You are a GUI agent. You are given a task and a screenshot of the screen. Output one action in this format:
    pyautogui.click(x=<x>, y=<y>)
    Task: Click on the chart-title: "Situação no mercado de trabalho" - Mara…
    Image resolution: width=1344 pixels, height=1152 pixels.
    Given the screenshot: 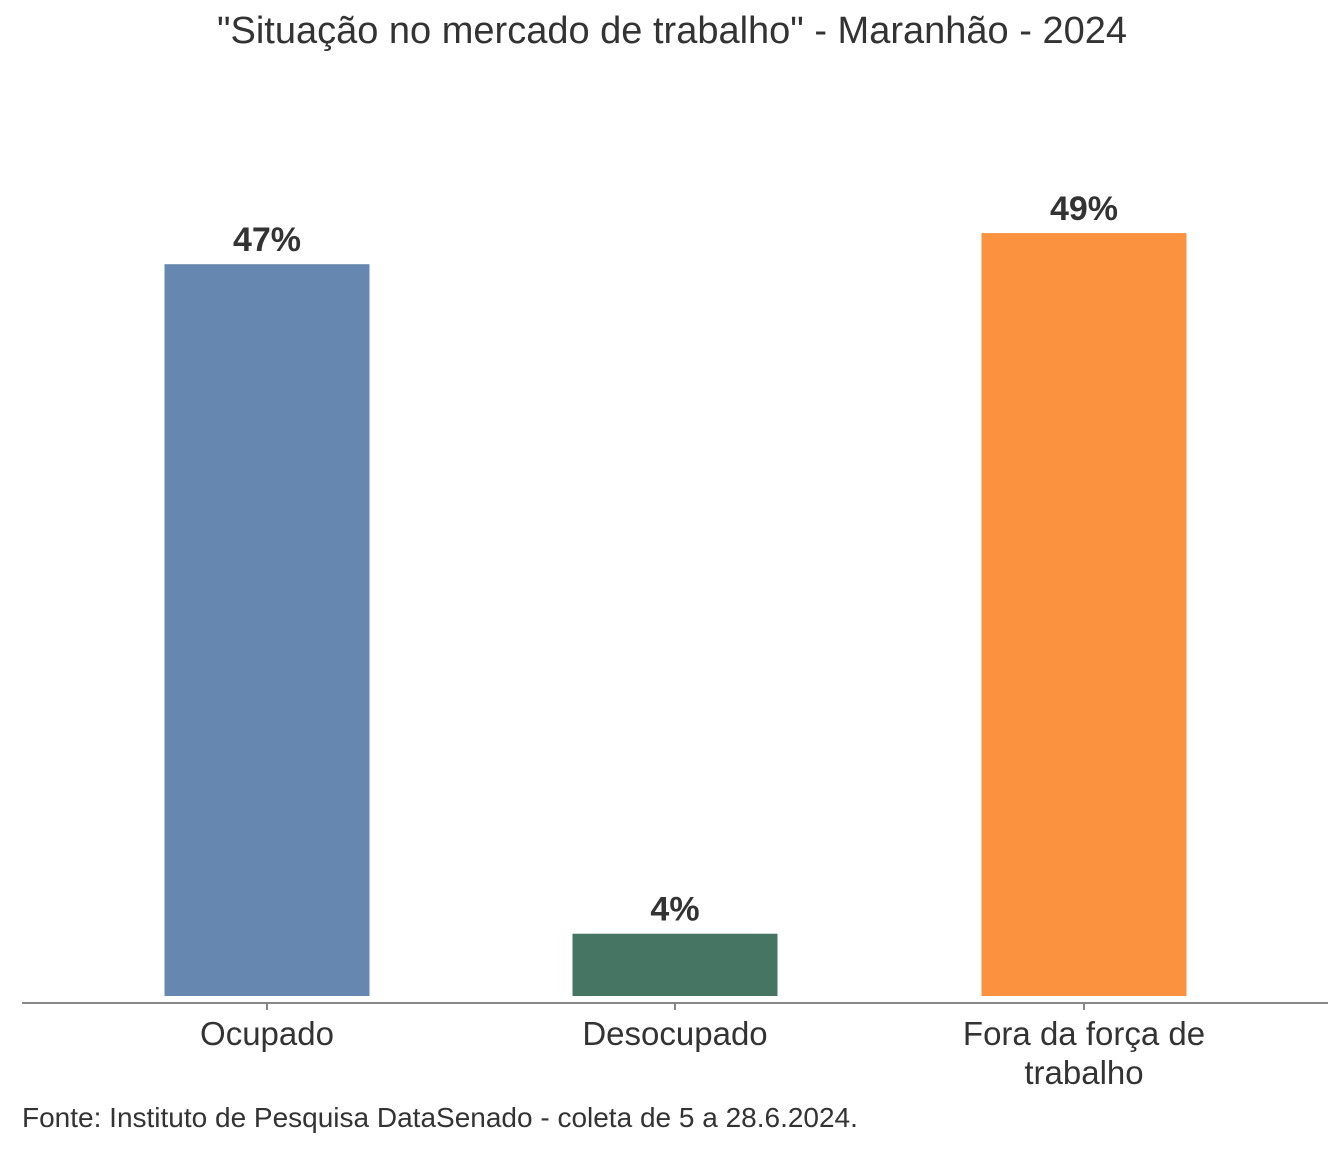 What is the action you would take?
    pyautogui.click(x=672, y=31)
    